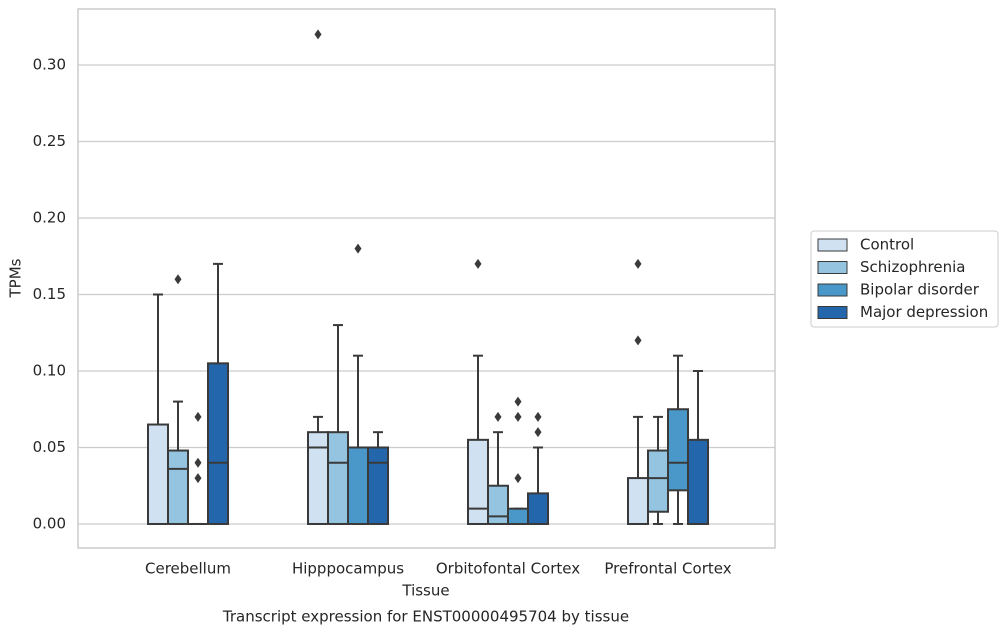  What do you see at coordinates (188, 569) in the screenshot?
I see `x-tick-label: Cerebellum` at bounding box center [188, 569].